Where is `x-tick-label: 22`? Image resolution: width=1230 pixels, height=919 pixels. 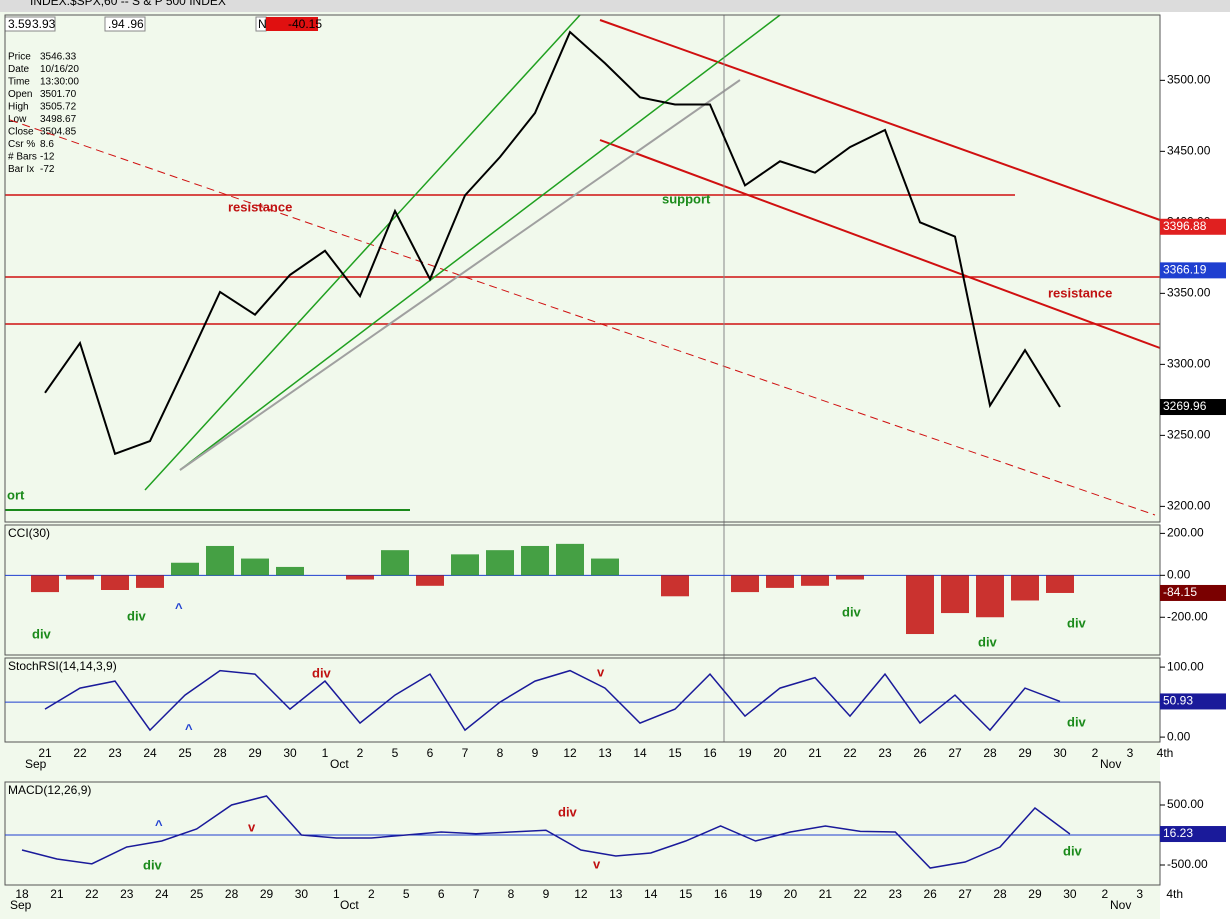
x-tick-label: 22 is located at coordinates (92, 894).